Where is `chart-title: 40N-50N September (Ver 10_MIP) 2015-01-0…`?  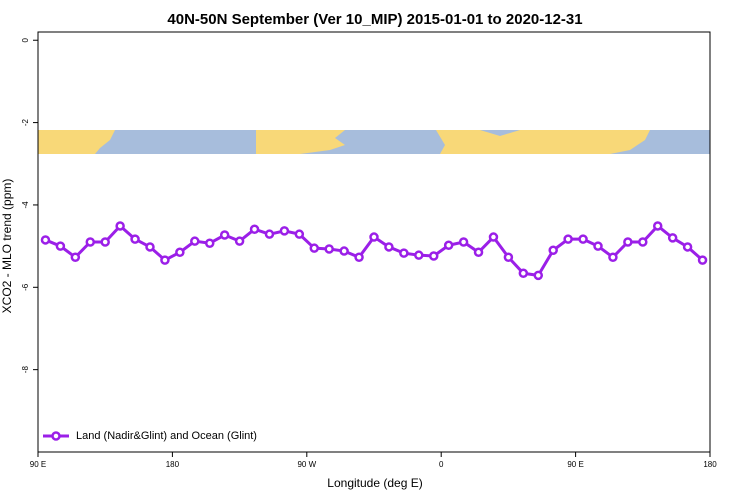 chart-title: 40N-50N September (Ver 10_MIP) 2015-01-0… is located at coordinates (374, 19).